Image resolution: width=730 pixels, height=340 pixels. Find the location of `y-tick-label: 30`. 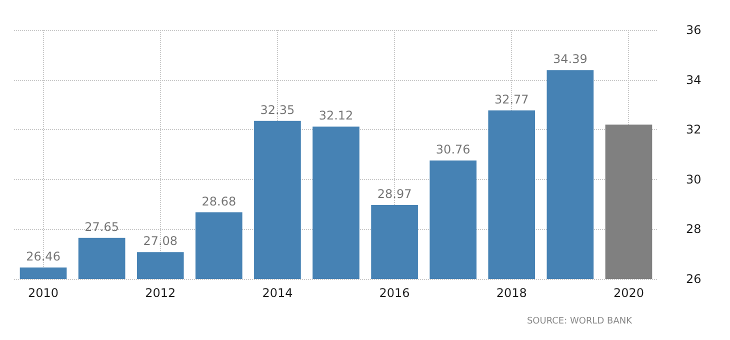

y-tick-label: 30 is located at coordinates (694, 179).